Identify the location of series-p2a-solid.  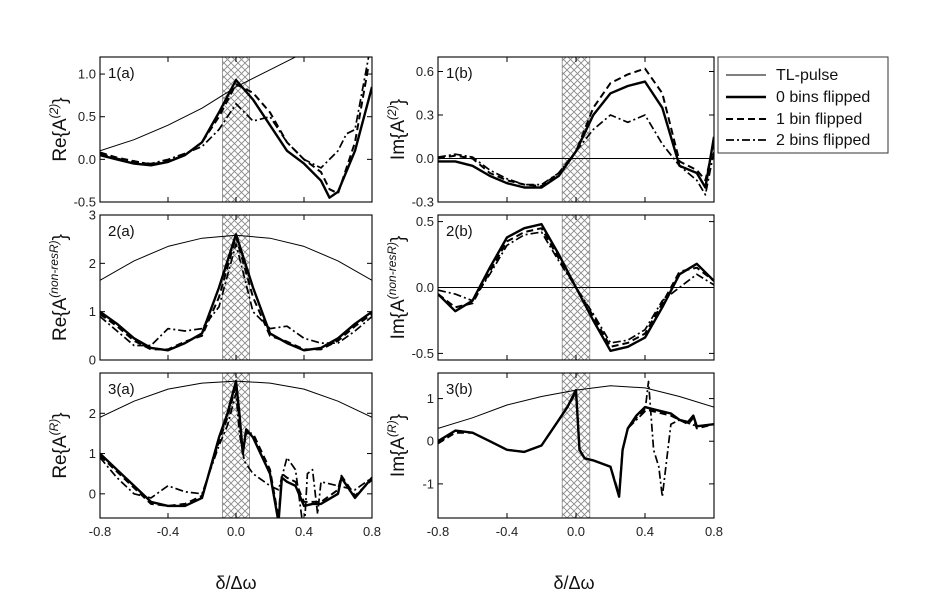
(236, 292).